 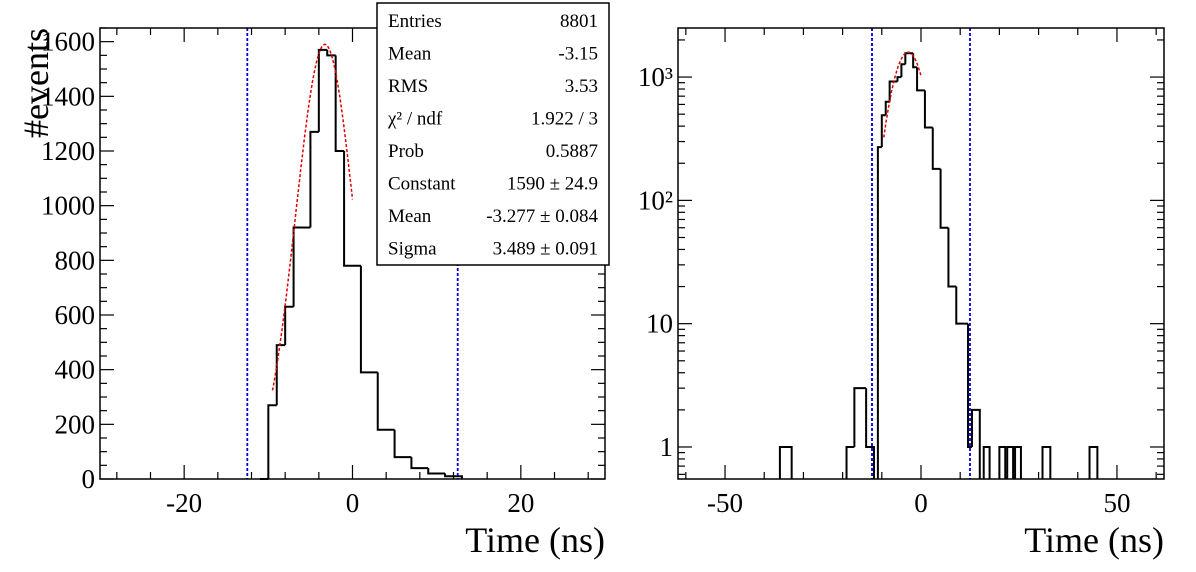 I want to click on left-y-tick-label: 1000, so click(x=68, y=206).